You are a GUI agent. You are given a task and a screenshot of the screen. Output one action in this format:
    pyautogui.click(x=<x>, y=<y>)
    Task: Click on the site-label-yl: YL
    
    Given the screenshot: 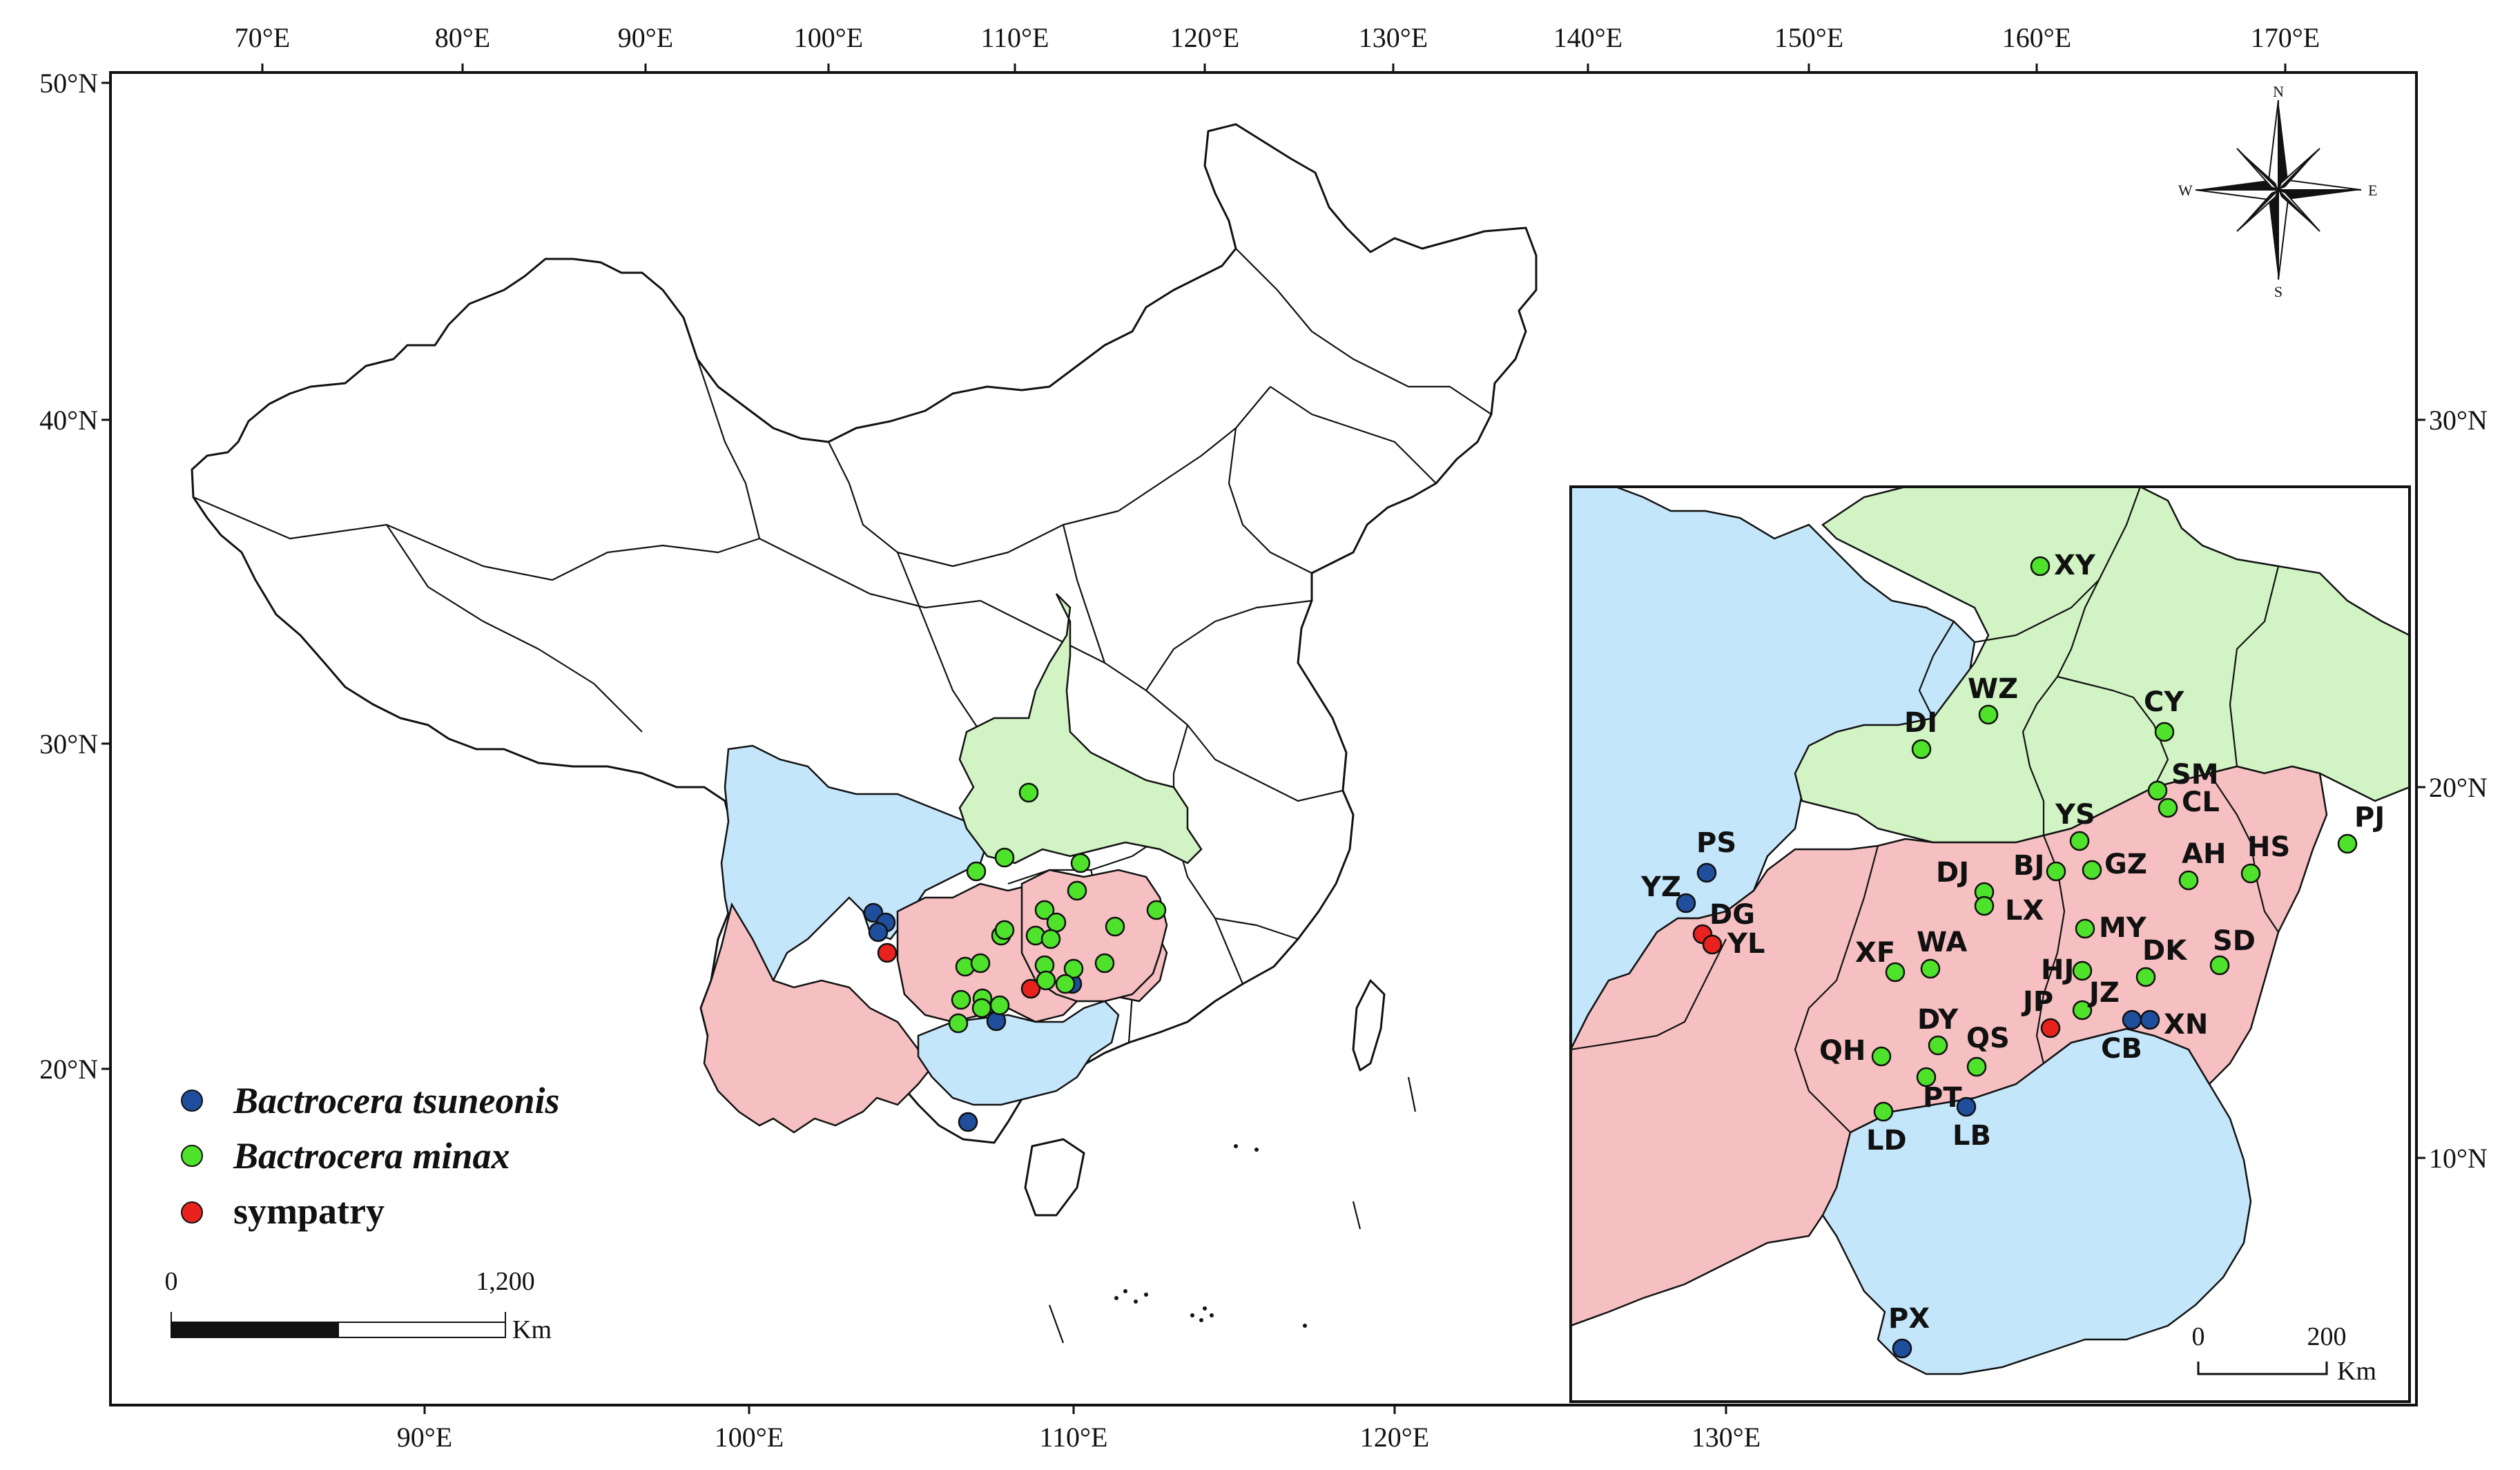 What is the action you would take?
    pyautogui.click(x=1746, y=944)
    